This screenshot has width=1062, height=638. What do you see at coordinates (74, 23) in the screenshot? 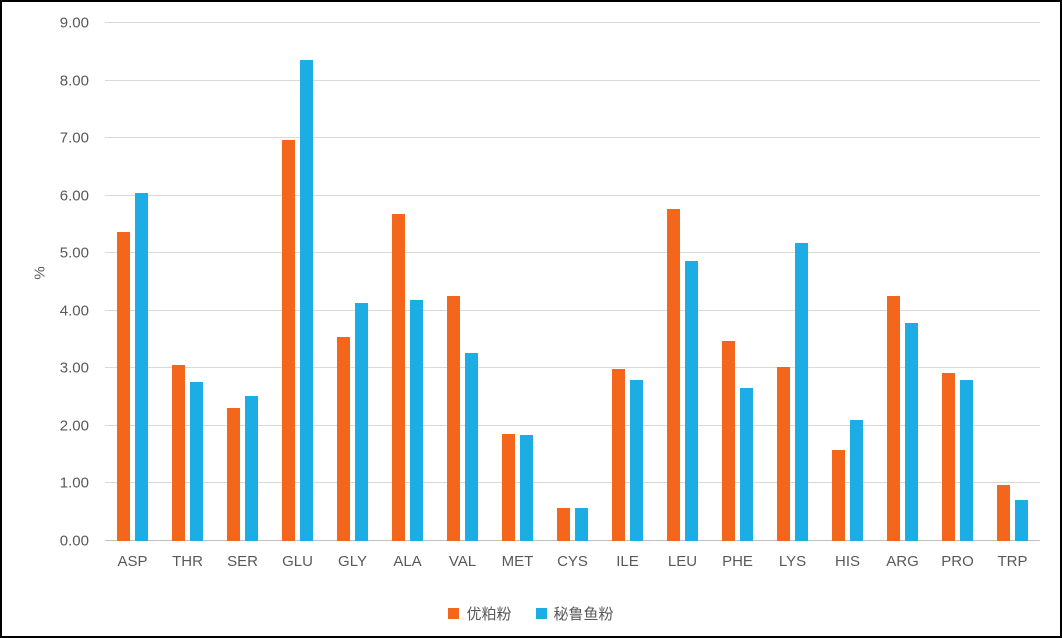
I see `y-axis-tick-label: 9.00` at bounding box center [74, 23].